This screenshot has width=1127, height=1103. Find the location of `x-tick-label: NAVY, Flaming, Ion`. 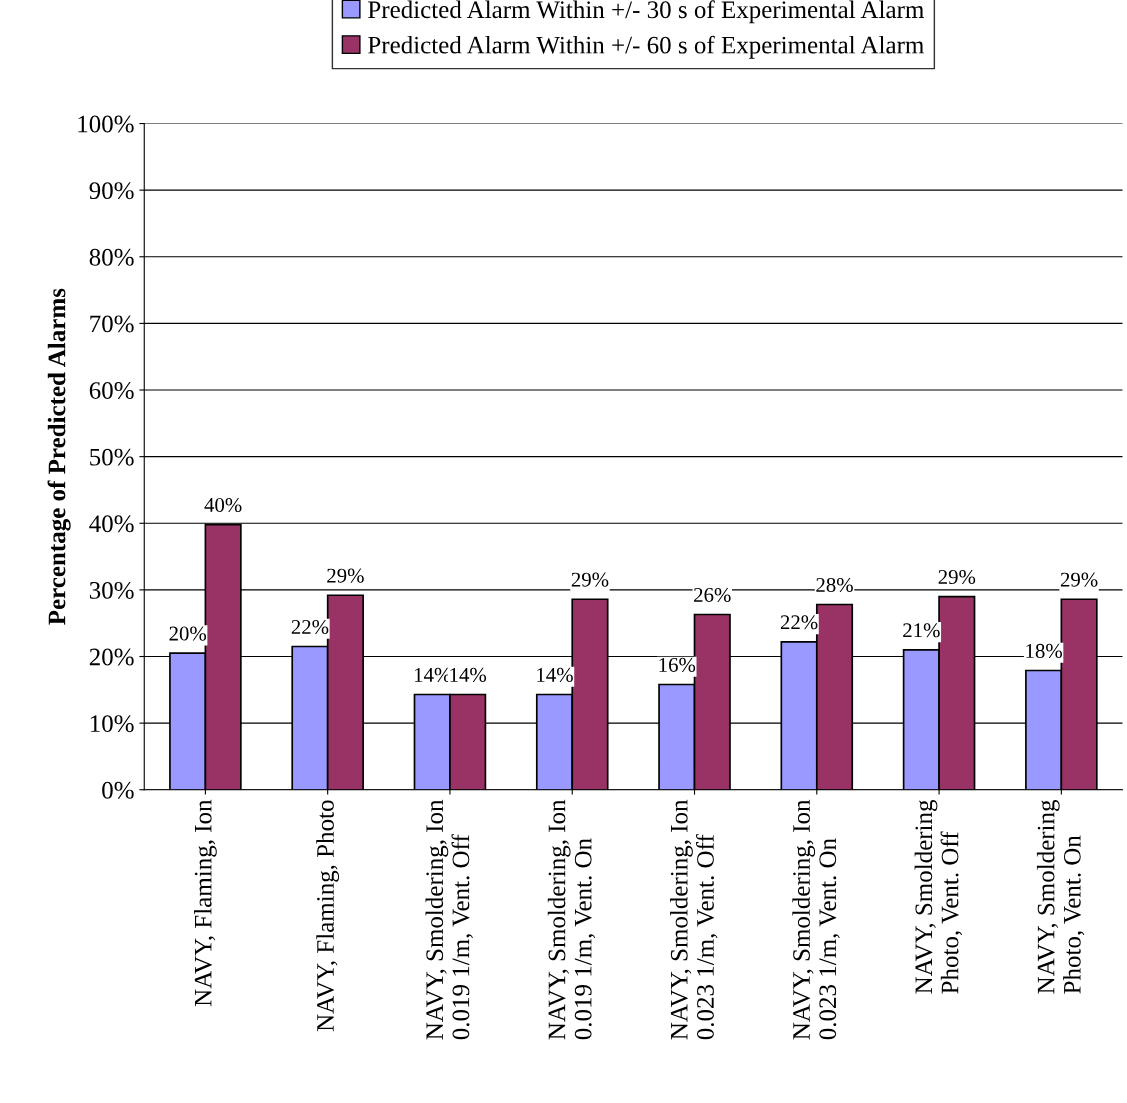

x-tick-label: NAVY, Flaming, Ion is located at coordinates (205, 903).